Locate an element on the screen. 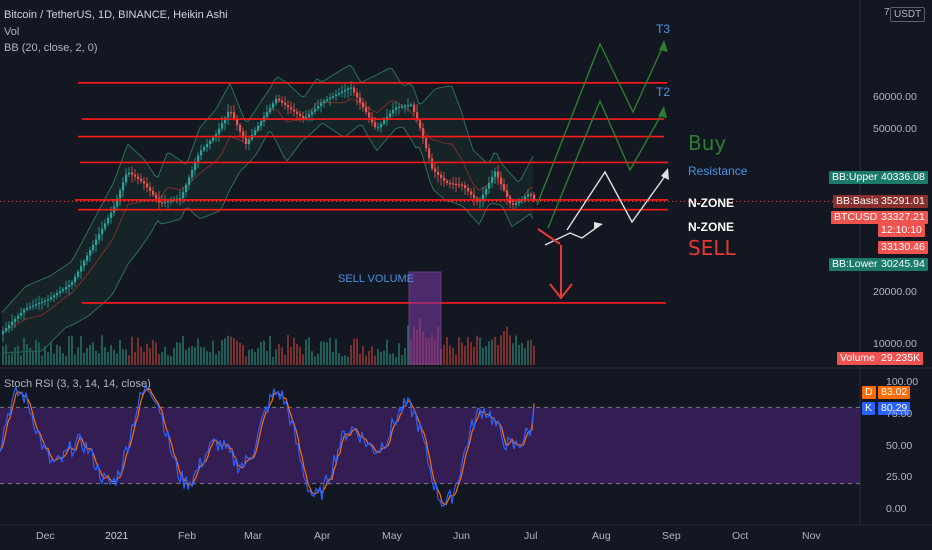 The image size is (932, 550). vol-indicator-label: Vol is located at coordinates (12, 32).